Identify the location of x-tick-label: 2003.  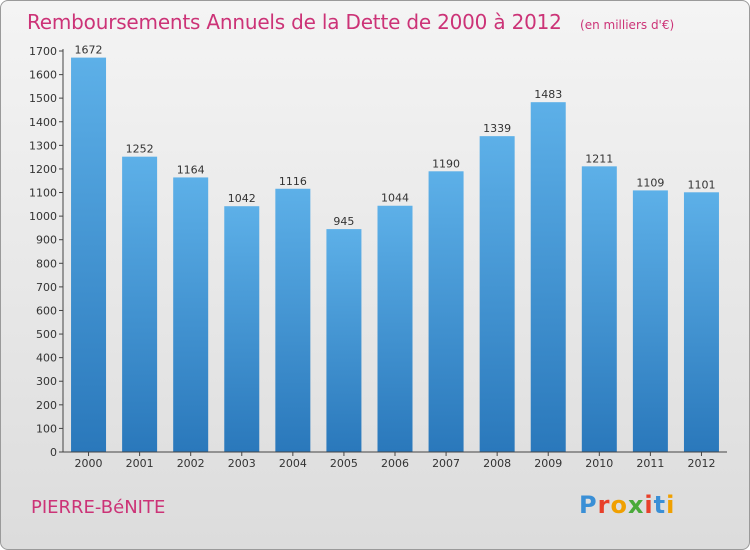
(242, 463).